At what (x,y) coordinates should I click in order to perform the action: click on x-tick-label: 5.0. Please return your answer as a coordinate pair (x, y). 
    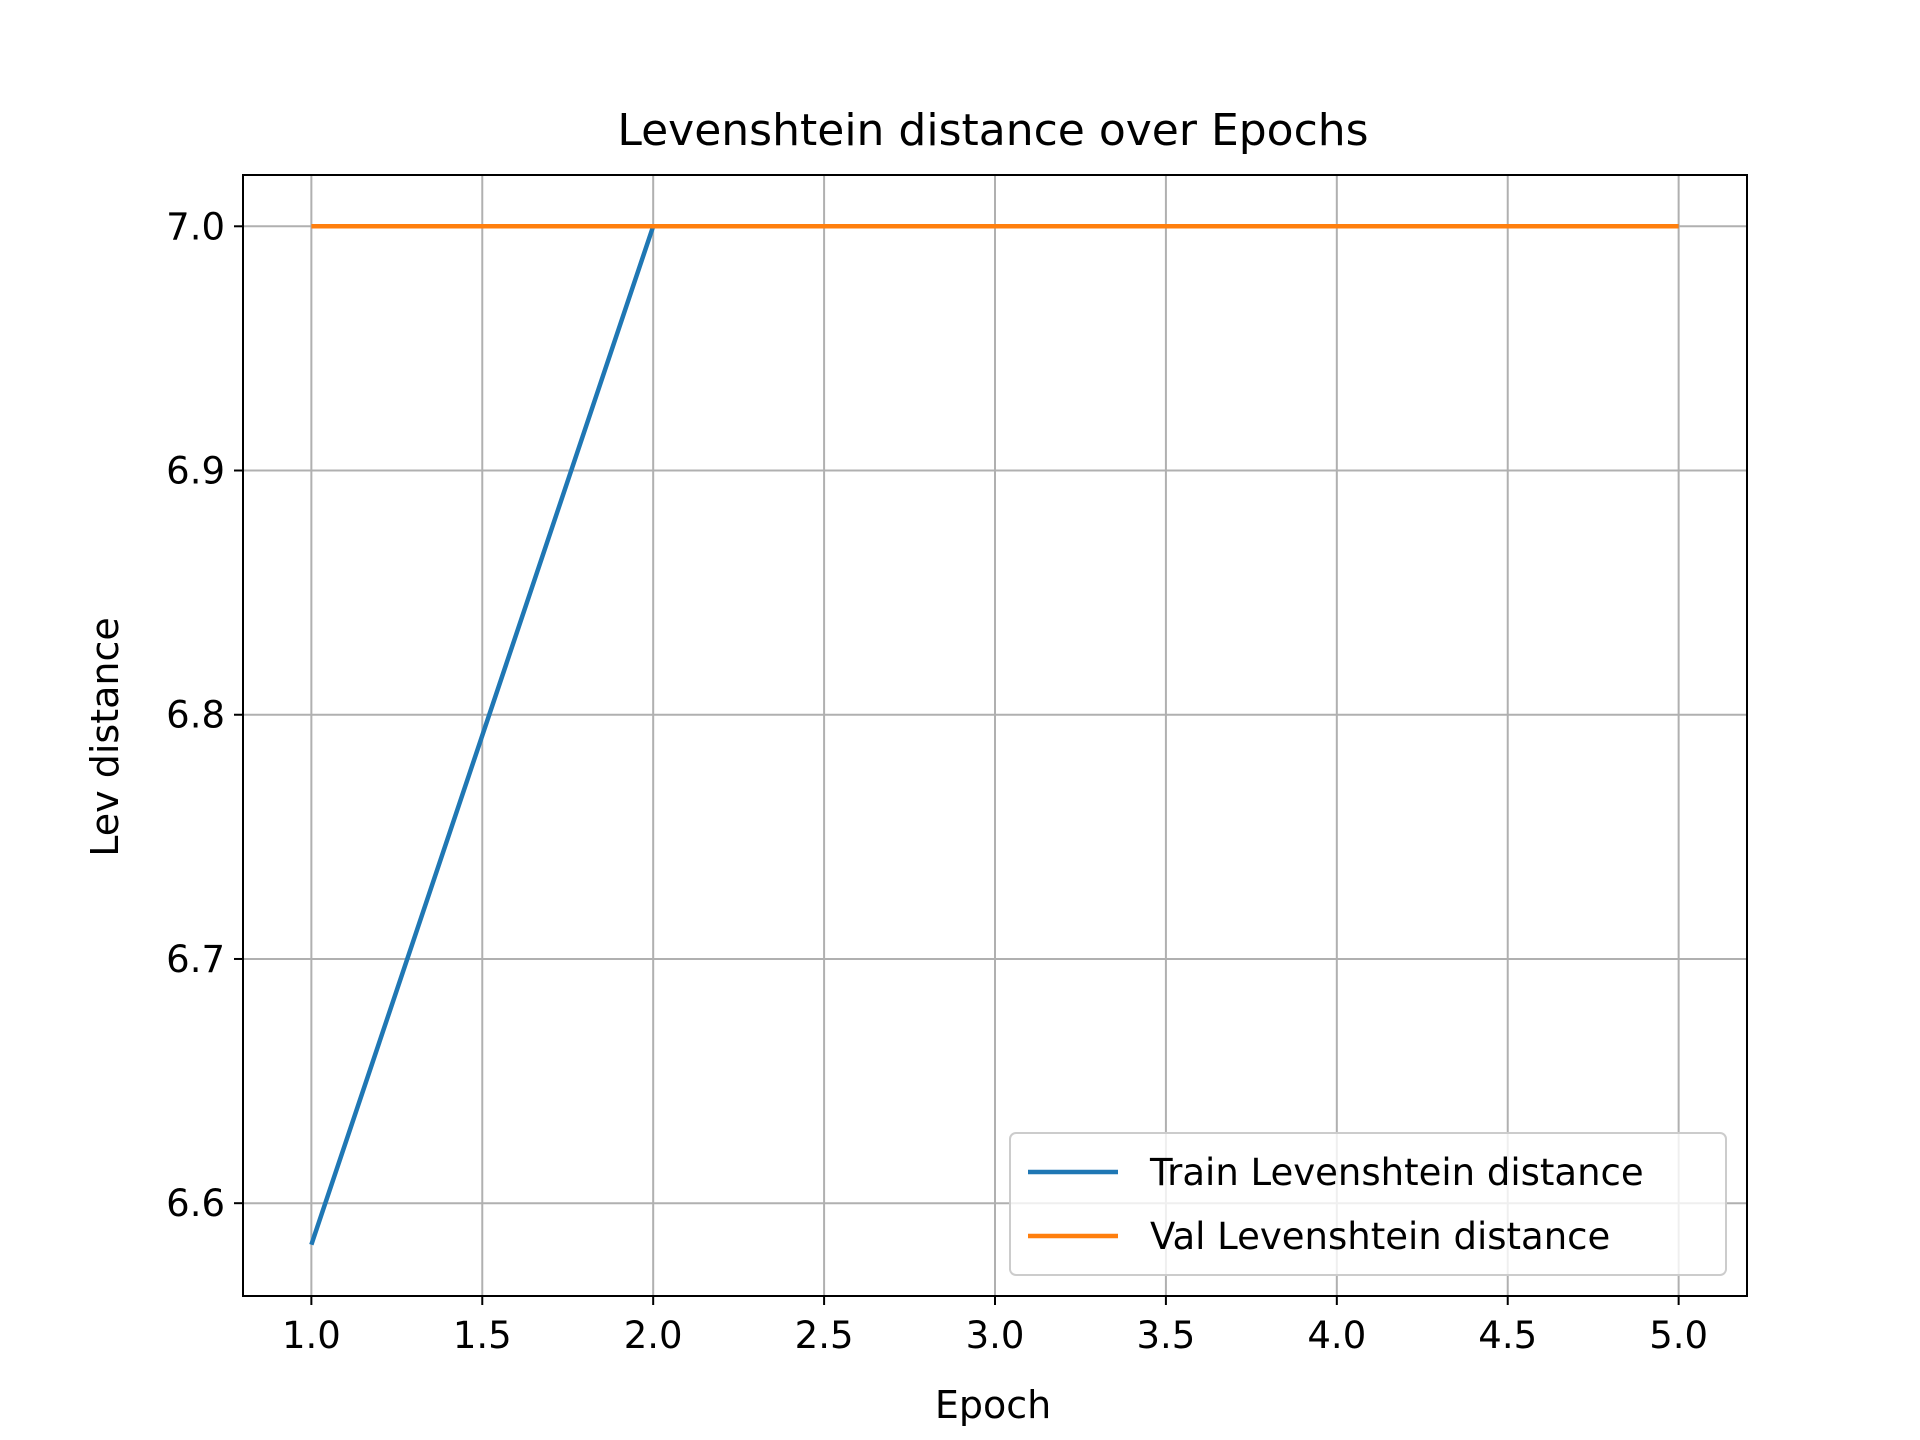
    Looking at the image, I should click on (1678, 1335).